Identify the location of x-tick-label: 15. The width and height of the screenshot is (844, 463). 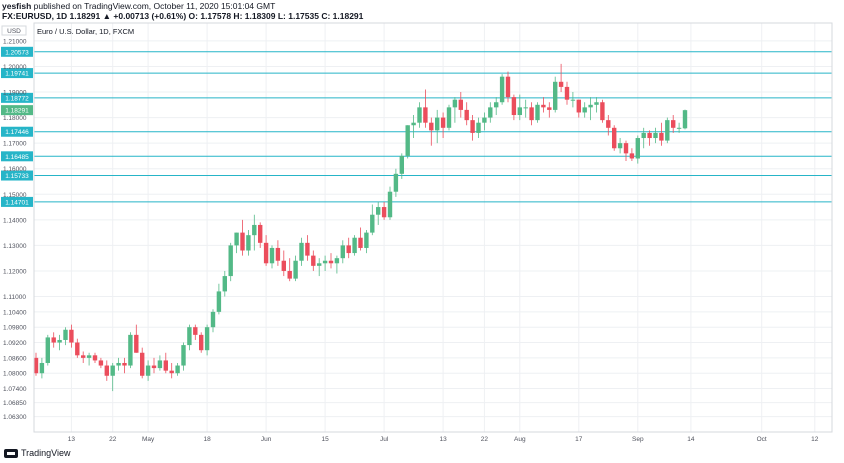
(325, 439).